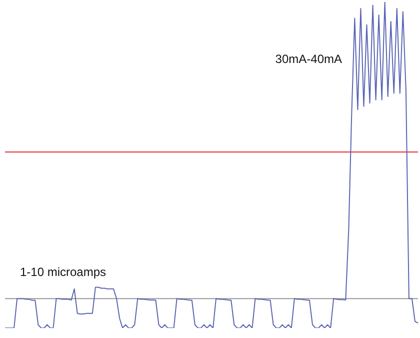 The width and height of the screenshot is (420, 338). Describe the element at coordinates (63, 272) in the screenshot. I see `annotation: 1-10 microamps` at that location.